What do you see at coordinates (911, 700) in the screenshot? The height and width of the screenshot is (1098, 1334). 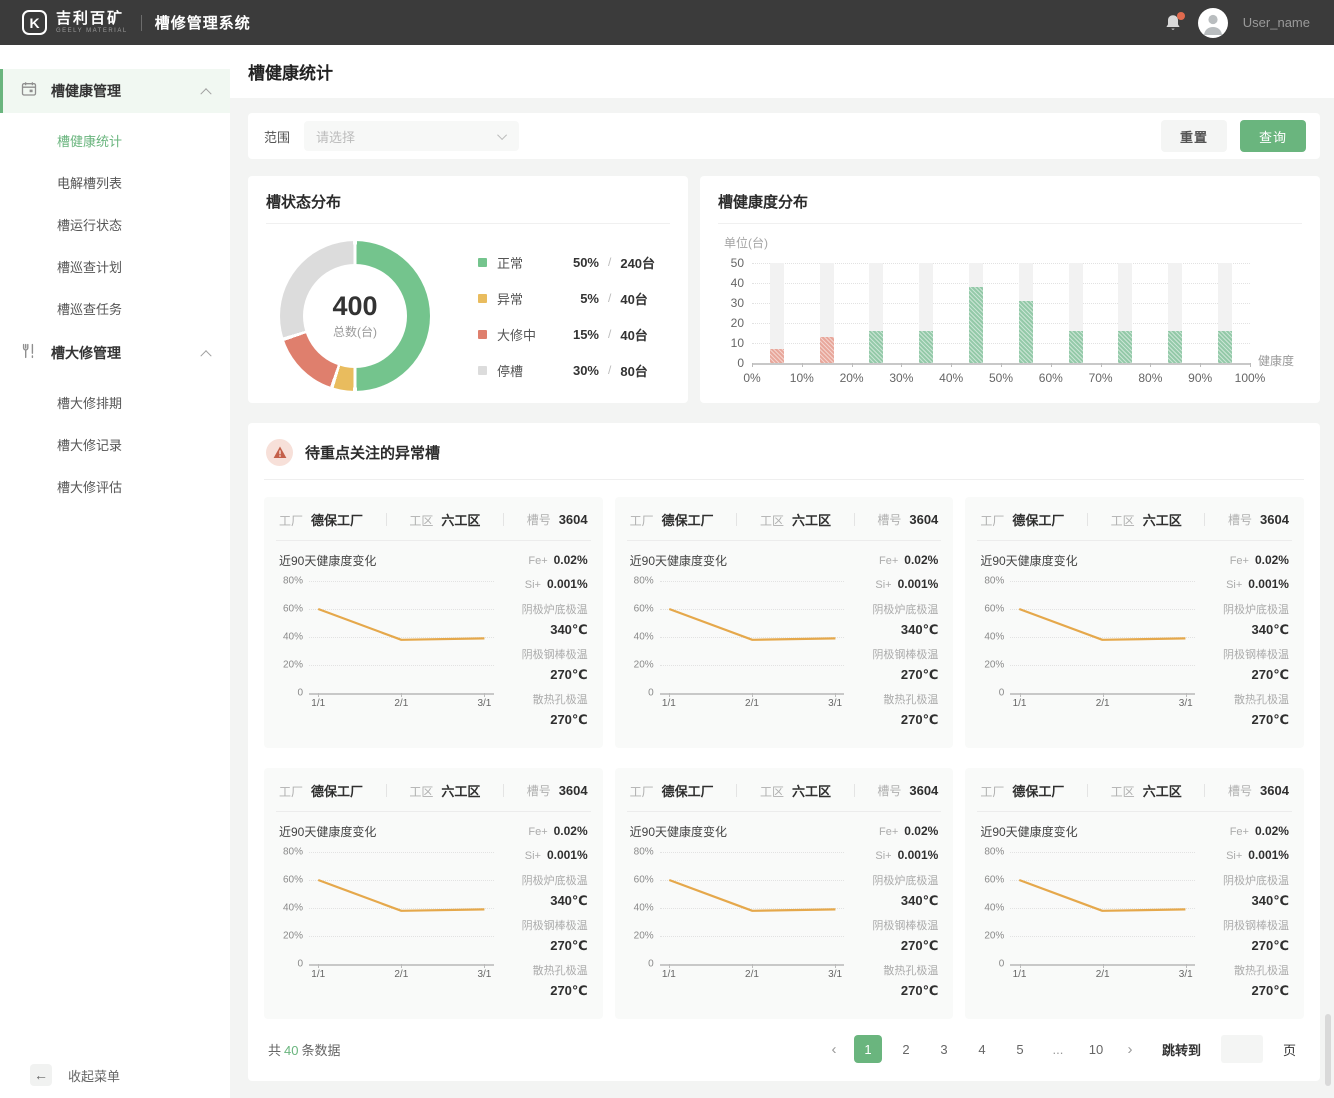 I see `metric-label: 散热孔极温` at bounding box center [911, 700].